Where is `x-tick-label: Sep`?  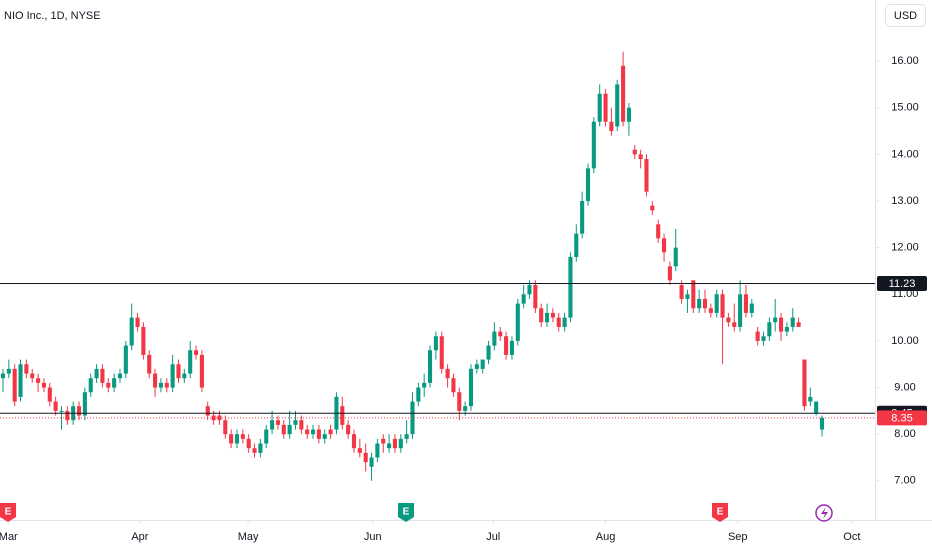
x-tick-label: Sep is located at coordinates (738, 537).